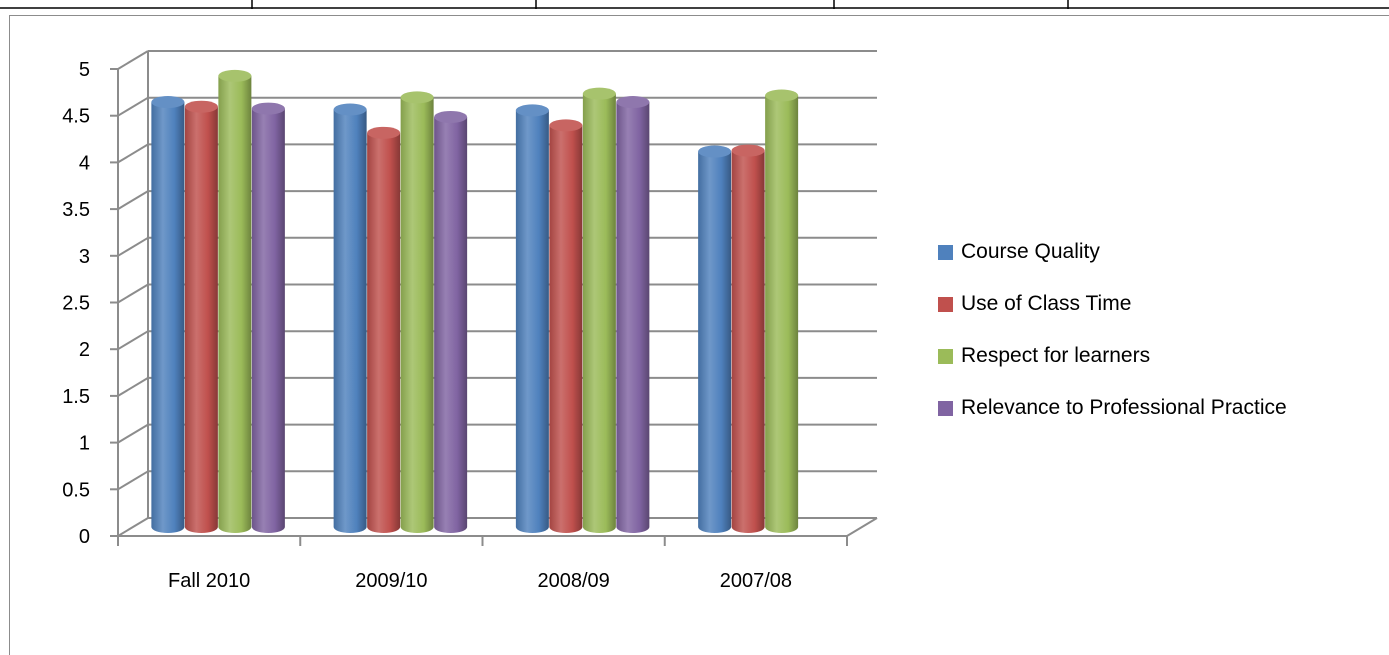  I want to click on y-tick-label: 1.5, so click(76, 397).